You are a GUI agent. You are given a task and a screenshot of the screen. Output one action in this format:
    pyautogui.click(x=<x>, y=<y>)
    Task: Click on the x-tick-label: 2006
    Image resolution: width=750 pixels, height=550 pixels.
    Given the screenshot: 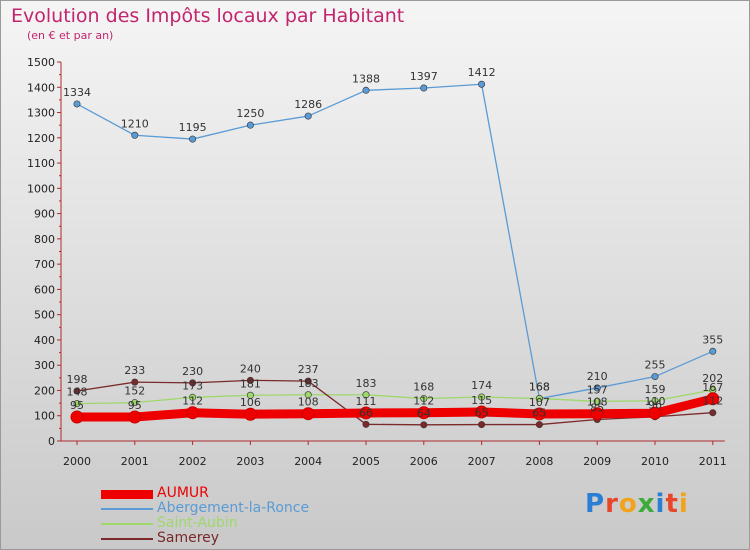 What is the action you would take?
    pyautogui.click(x=424, y=461)
    